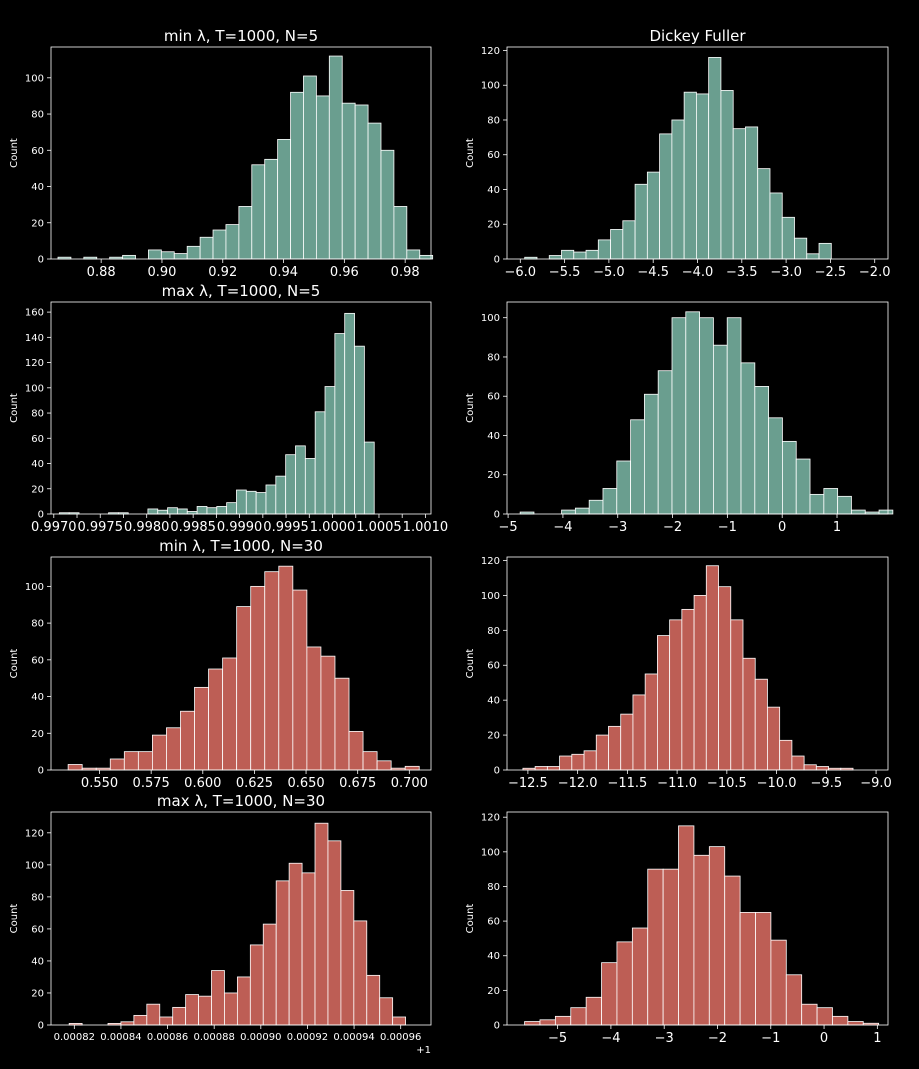  What do you see at coordinates (770, 1038) in the screenshot?
I see `x-tick-label: −1` at bounding box center [770, 1038].